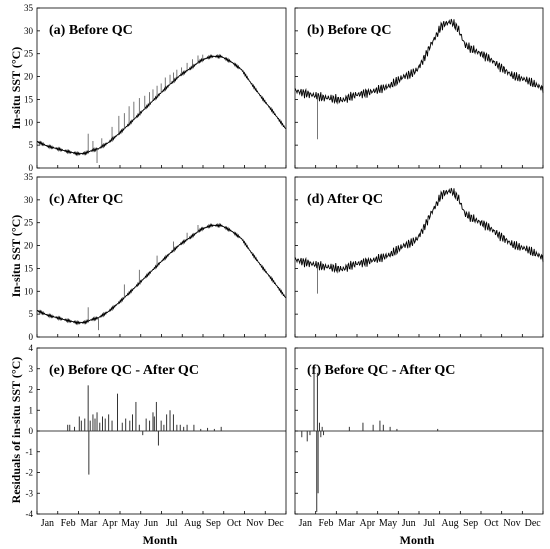  What do you see at coordinates (16, 430) in the screenshot?
I see `y-axis-label-bottom: Residuals of in-situ SST (°C)` at bounding box center [16, 430].